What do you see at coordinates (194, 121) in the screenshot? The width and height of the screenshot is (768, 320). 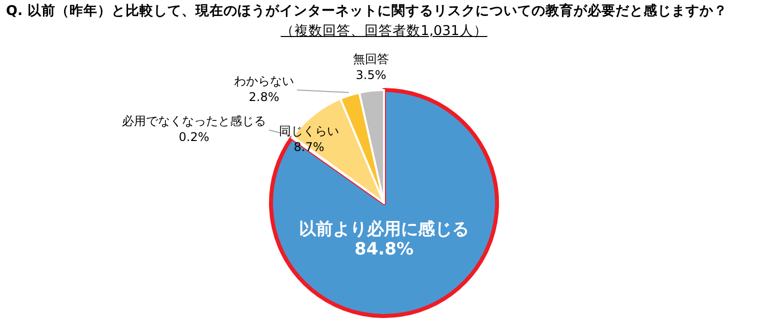 I see `slice-label: 必用でなくなったと感じる` at bounding box center [194, 121].